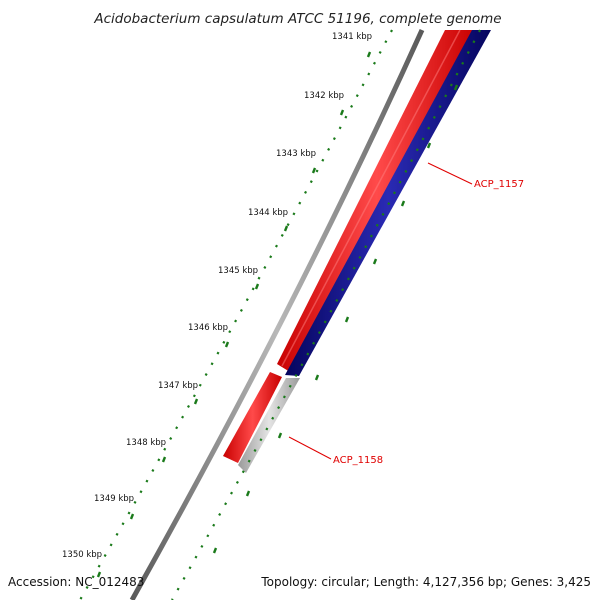 Image resolution: width=600 pixels, height=600 pixels. Describe the element at coordinates (296, 154) in the screenshot. I see `tick-label: 1343 kbp` at that location.